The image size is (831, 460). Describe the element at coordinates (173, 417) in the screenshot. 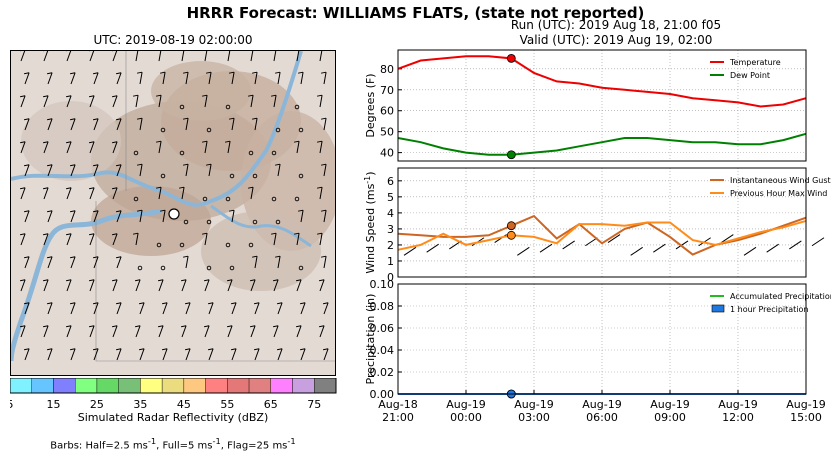

I see `colorbar-label: Simulated Radar Reflectivity (dBZ)` at that location.